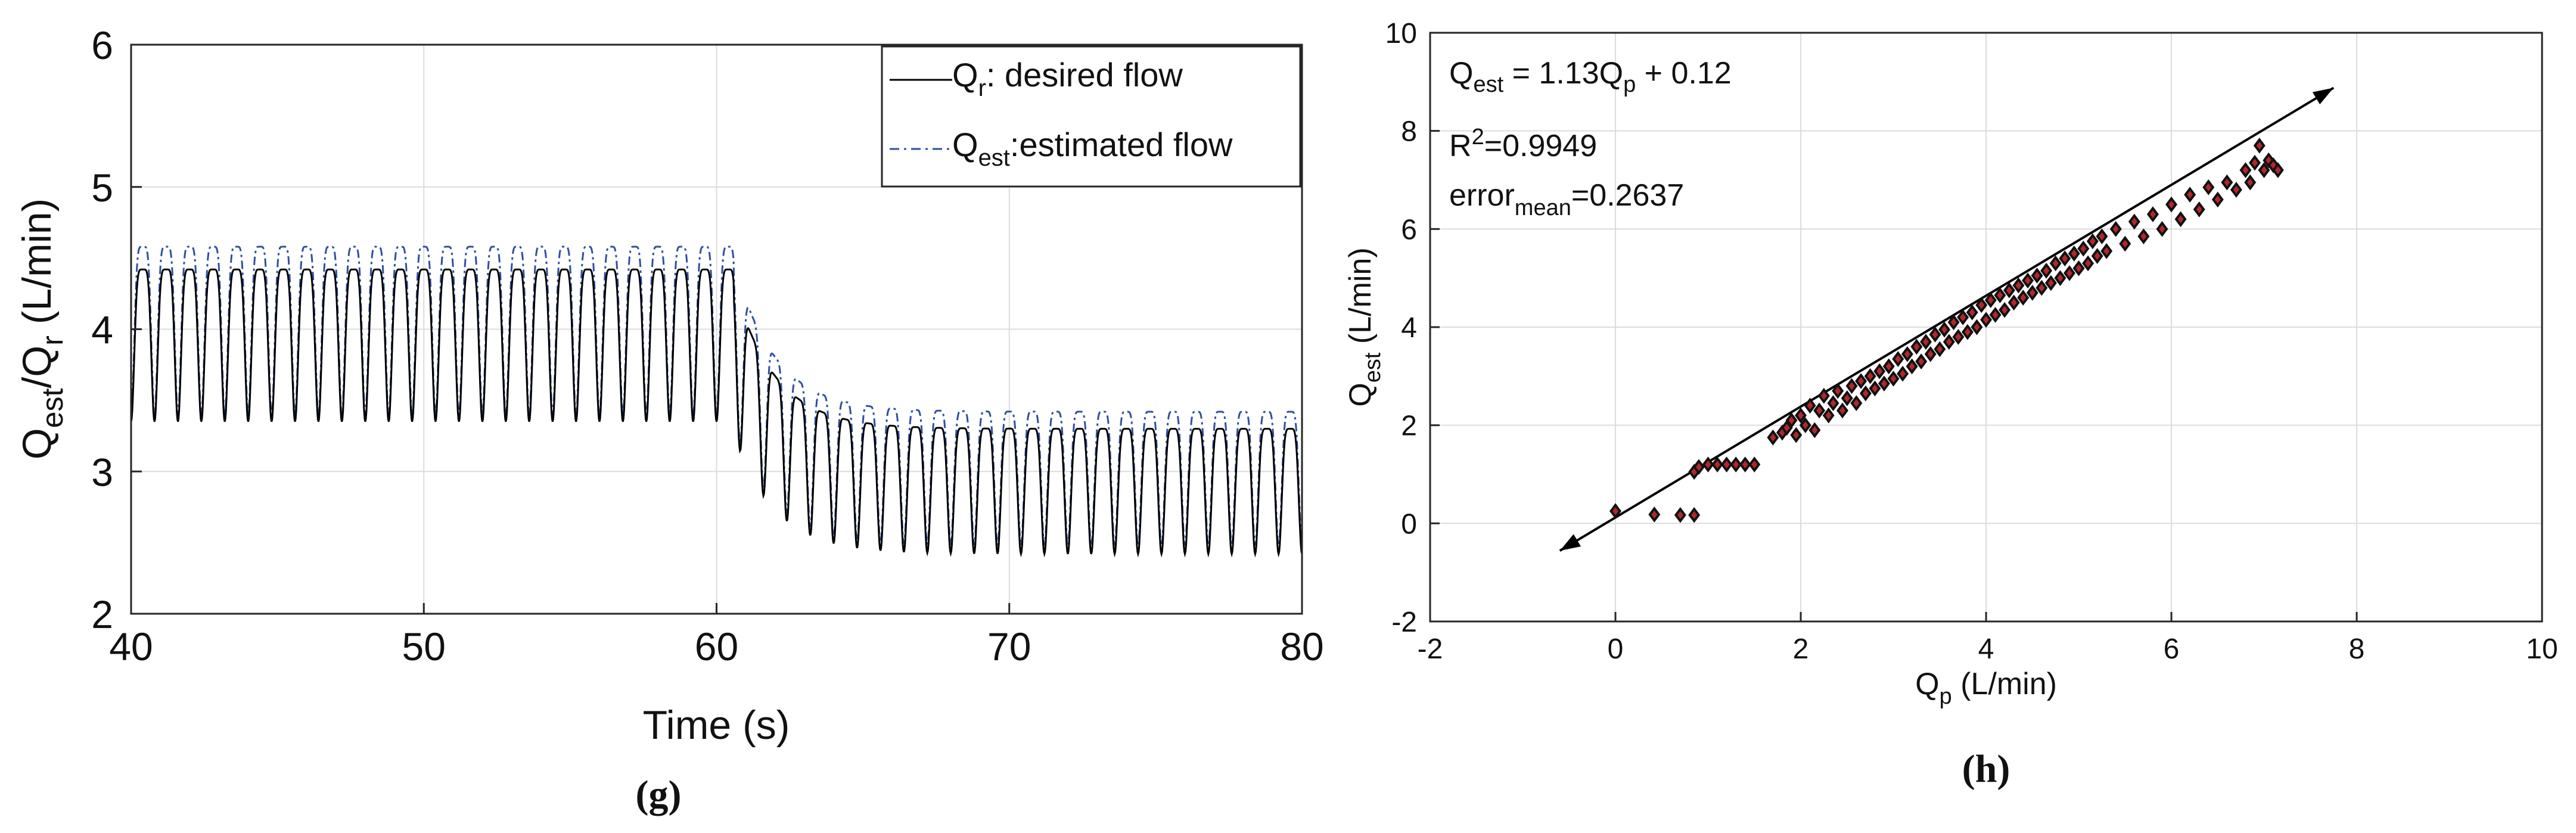  What do you see at coordinates (1523, 144) in the screenshot?
I see `annotation-r2: R2=0.9949` at bounding box center [1523, 144].